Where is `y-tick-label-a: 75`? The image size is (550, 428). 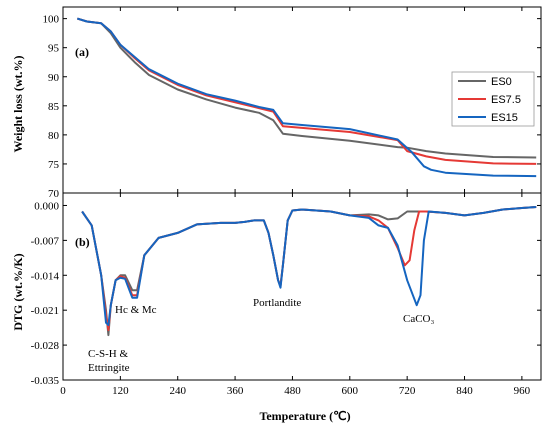 y-tick-label-a: 75 is located at coordinates (54, 165).